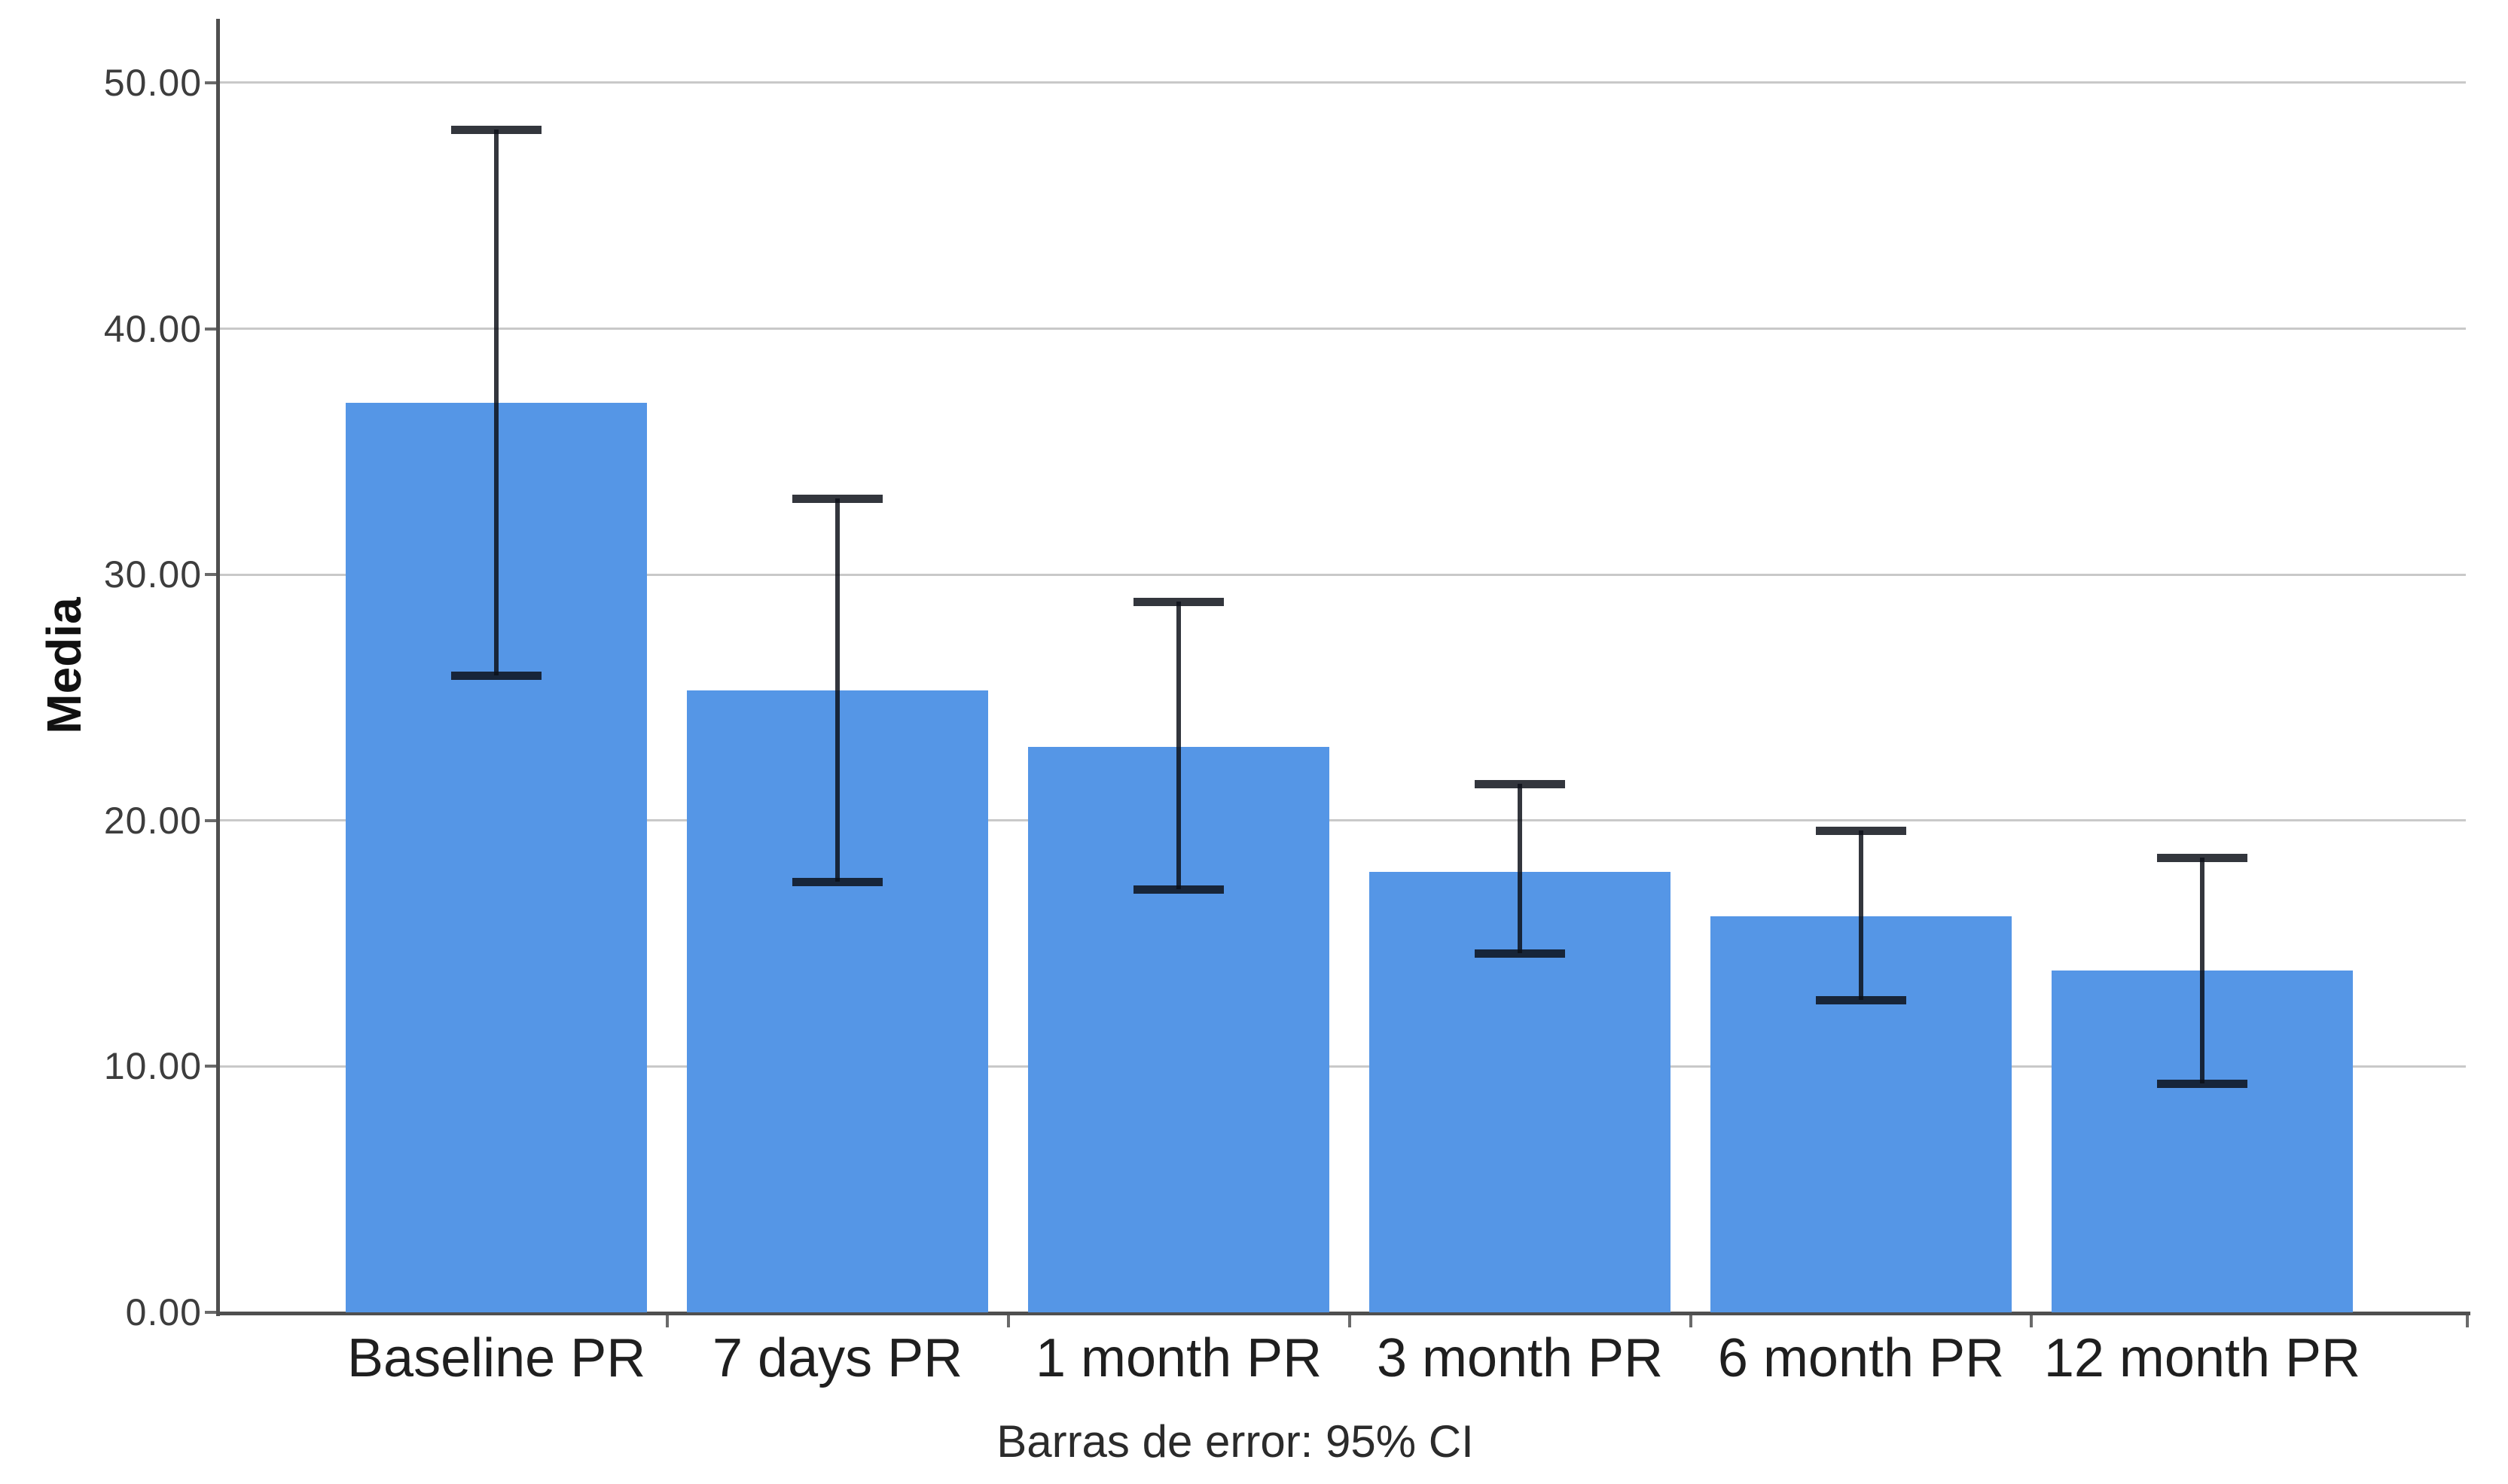 Image resolution: width=2508 pixels, height=1484 pixels. Describe the element at coordinates (152, 820) in the screenshot. I see `y-tick-label-20: 20.00` at that location.